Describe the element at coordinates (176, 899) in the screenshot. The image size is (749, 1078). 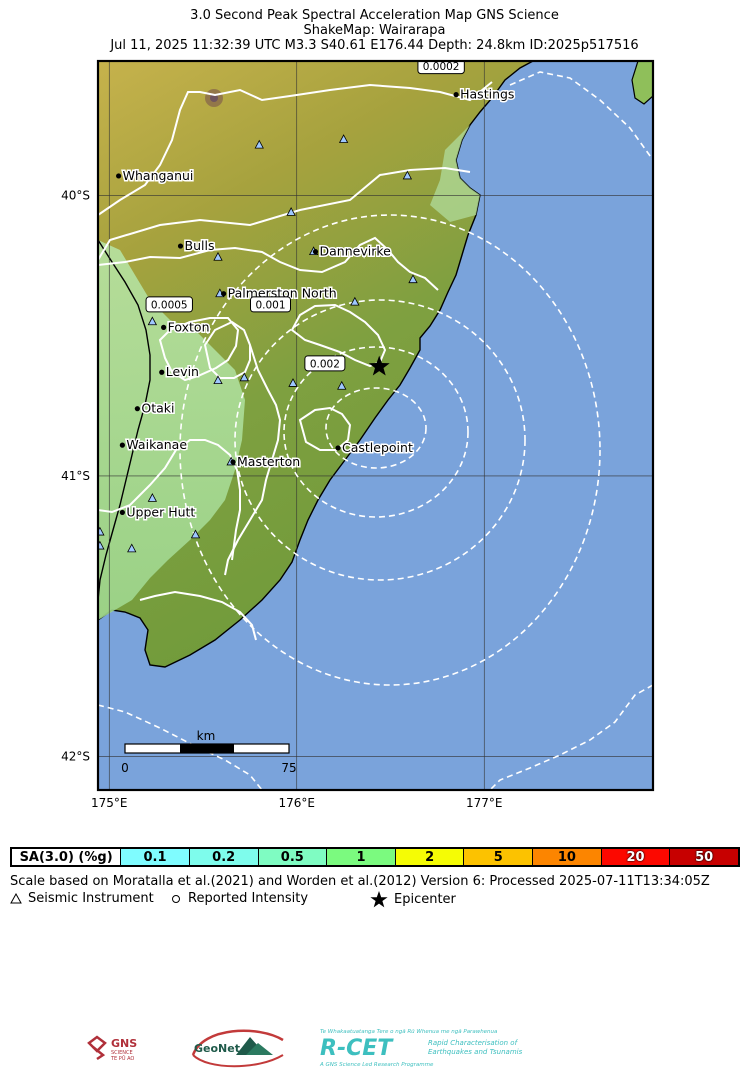
I see `circle-icon` at that location.